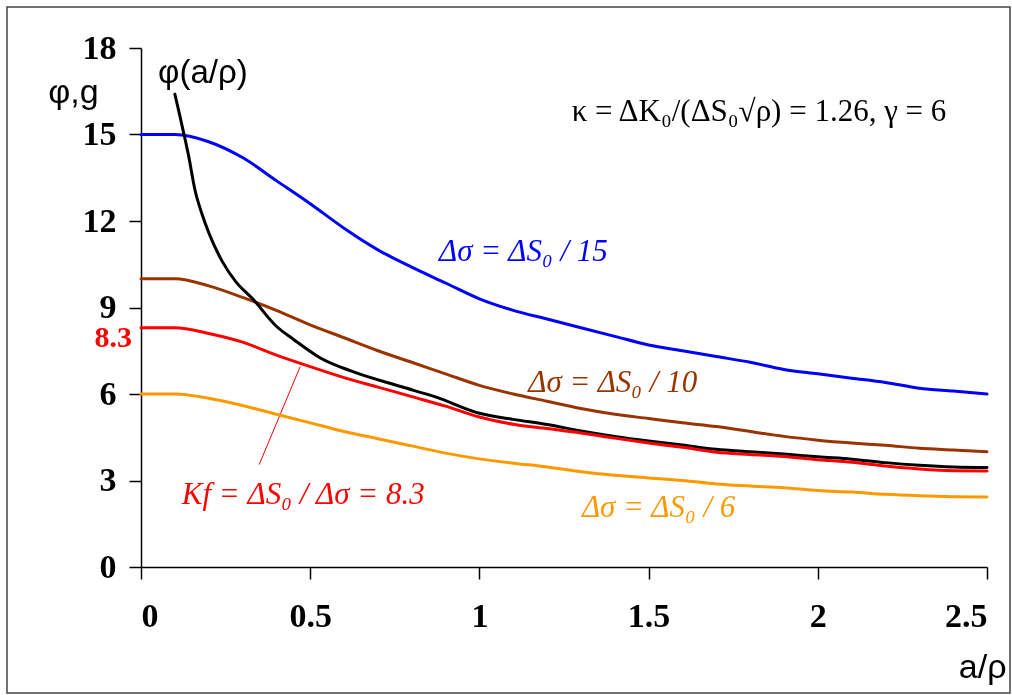 The width and height of the screenshot is (1012, 695). What do you see at coordinates (310, 615) in the screenshot?
I see `x-tick-label: 0.5` at bounding box center [310, 615].